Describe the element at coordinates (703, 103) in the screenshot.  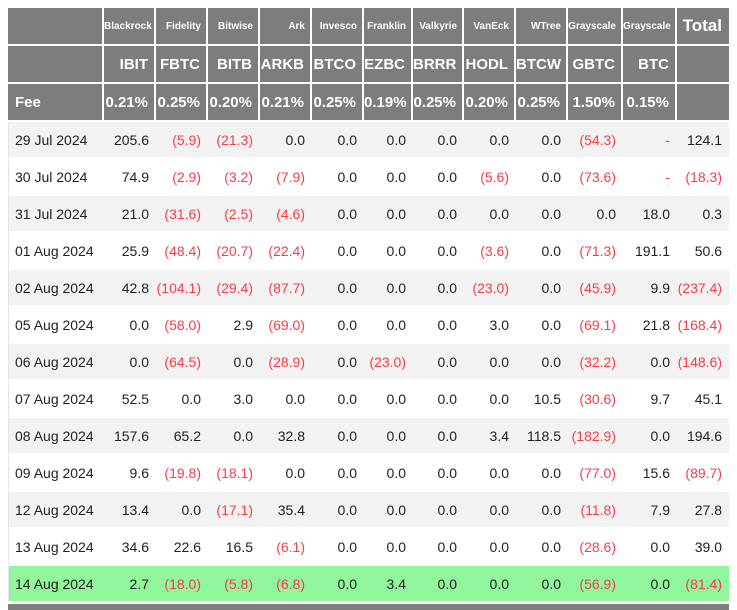
I see `total-column-spacer` at that location.